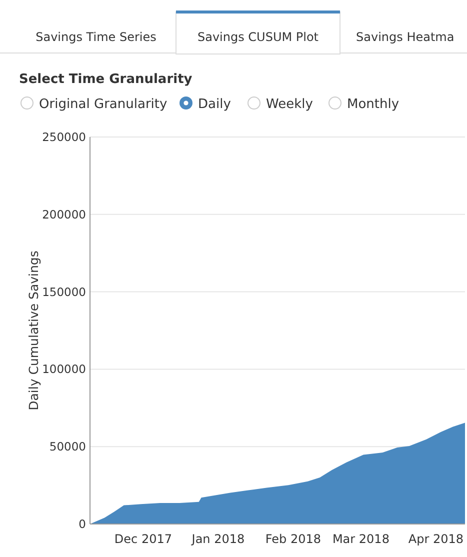 This screenshot has height=557, width=467. Describe the element at coordinates (82, 524) in the screenshot. I see `y-tick-label: 0` at that location.